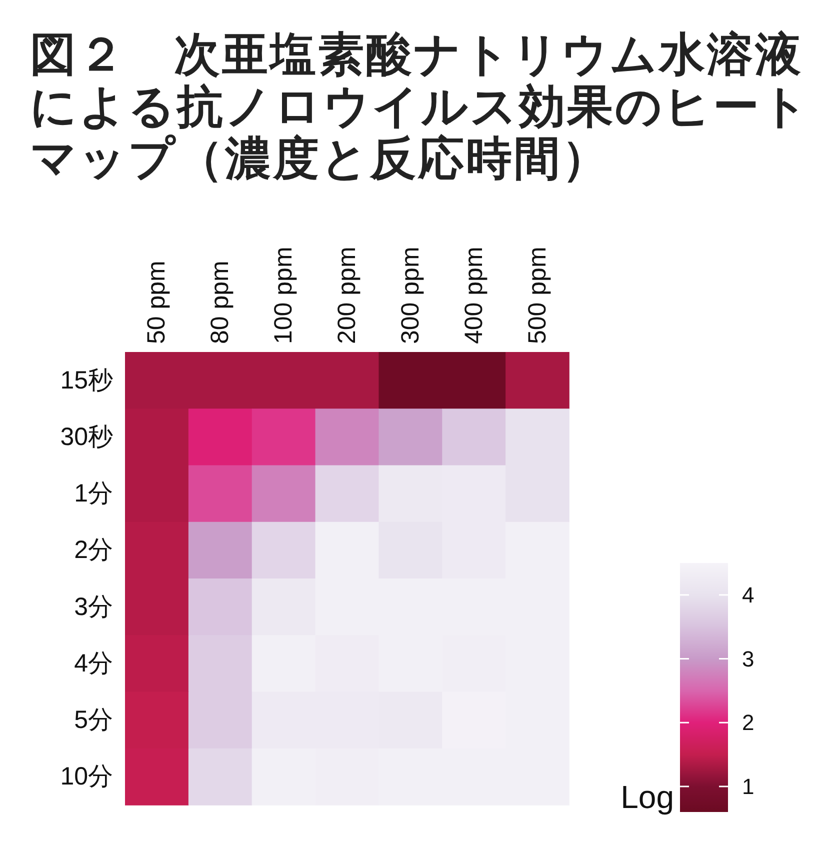 This screenshot has width=820, height=850. What do you see at coordinates (93, 550) in the screenshot?
I see `y-tick-label: 2分` at bounding box center [93, 550].